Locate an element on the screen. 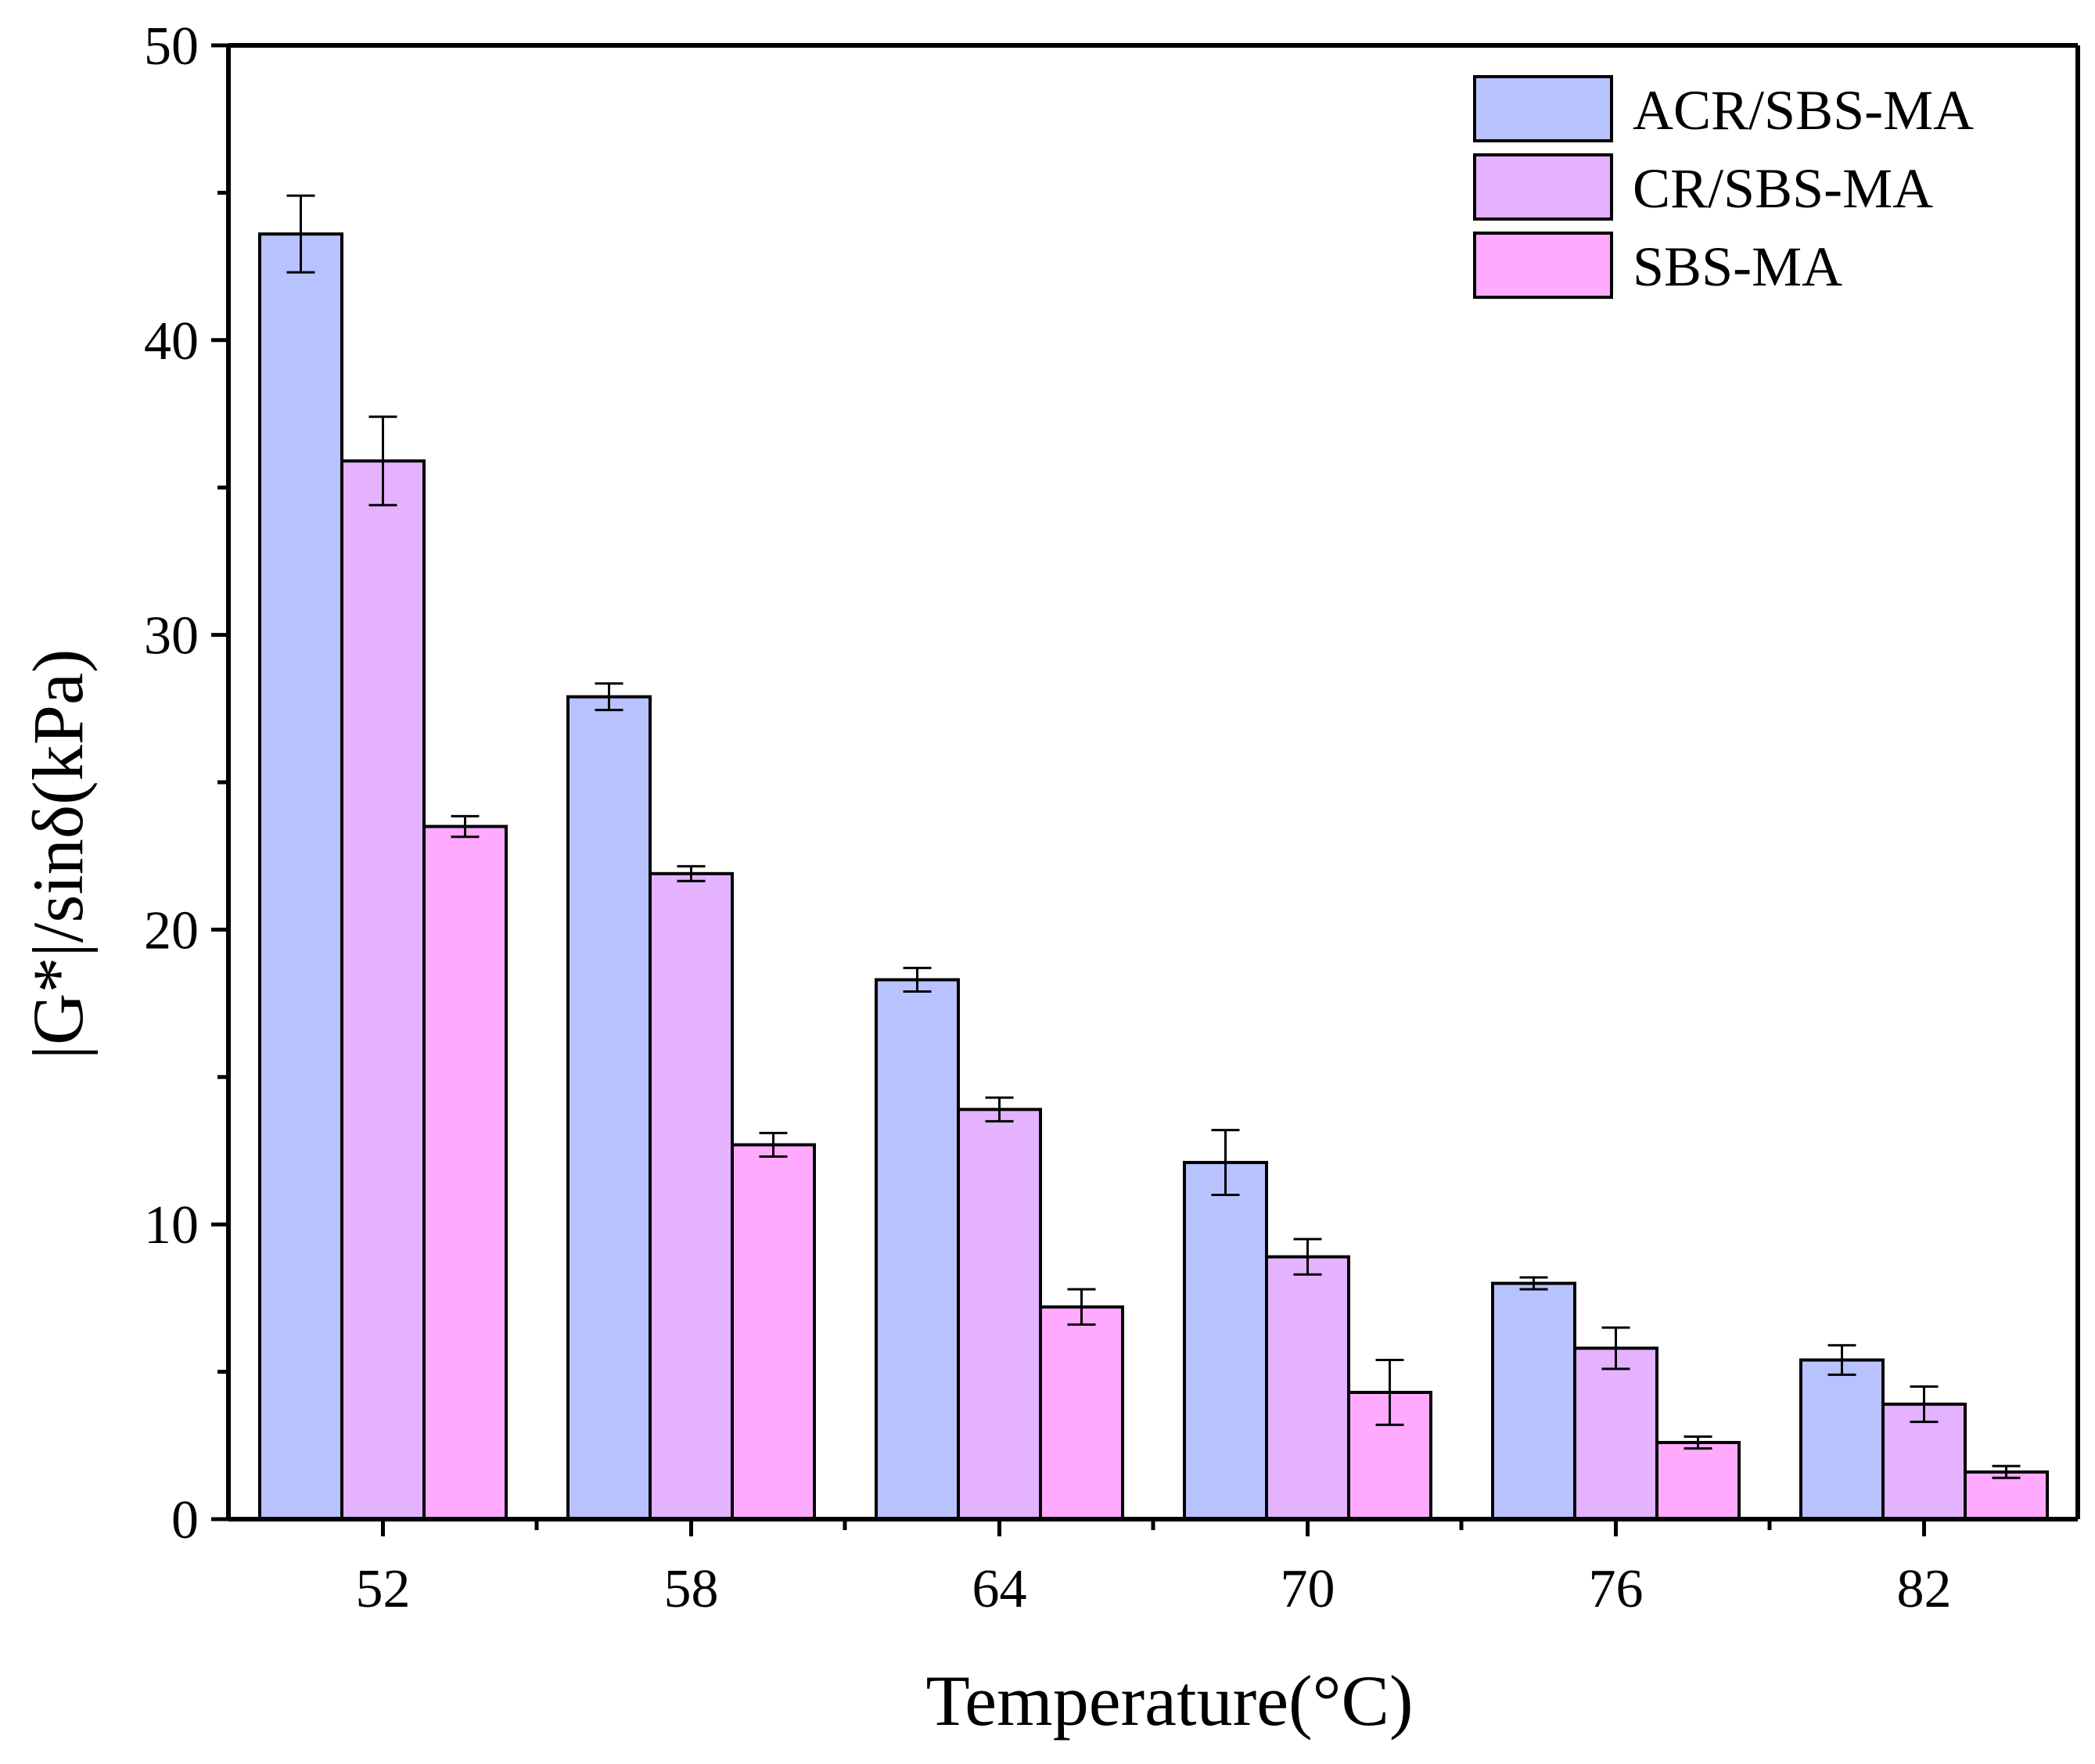  legend-item-acr-sbs-ma: ACR/SBS-MA is located at coordinates (1723, 108).